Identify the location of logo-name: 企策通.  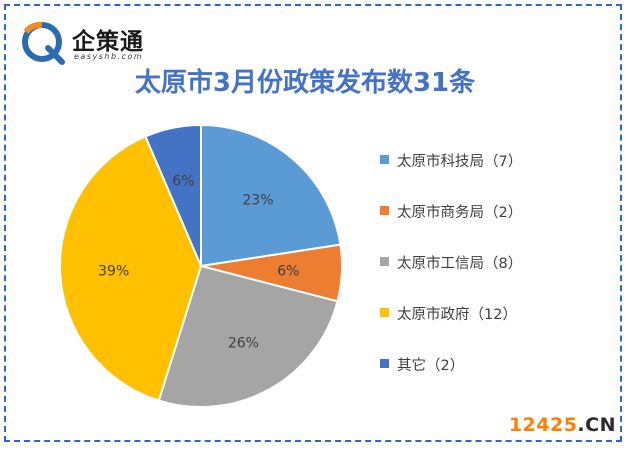
(108, 42).